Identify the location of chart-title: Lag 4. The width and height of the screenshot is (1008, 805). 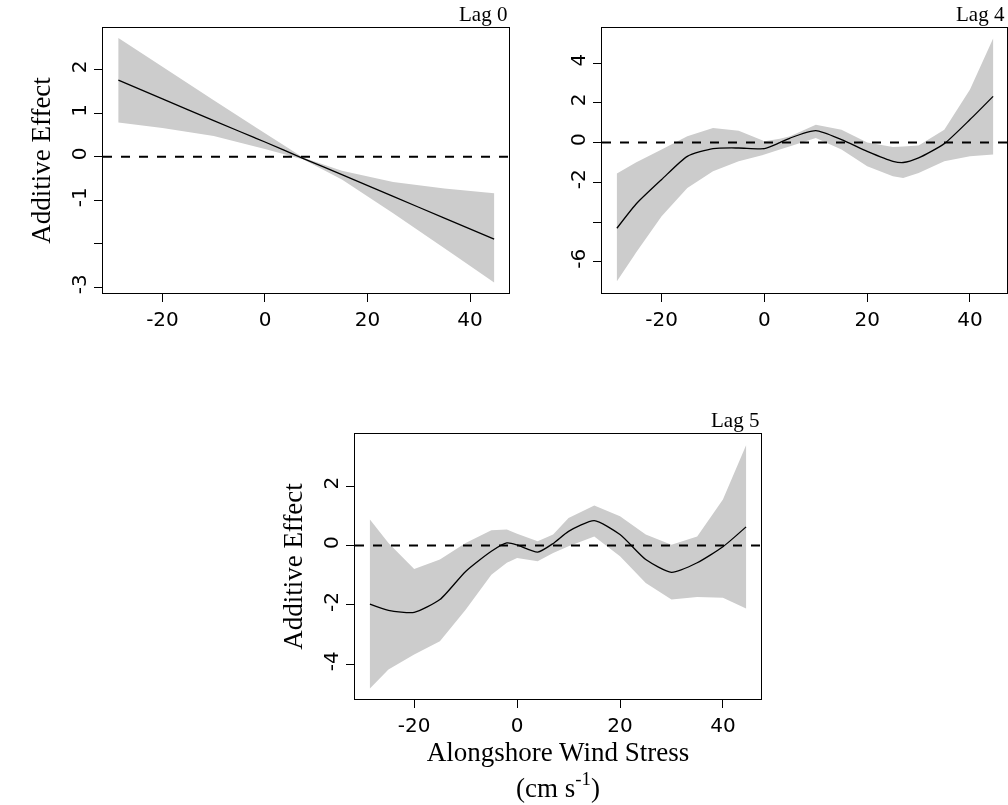
(980, 14).